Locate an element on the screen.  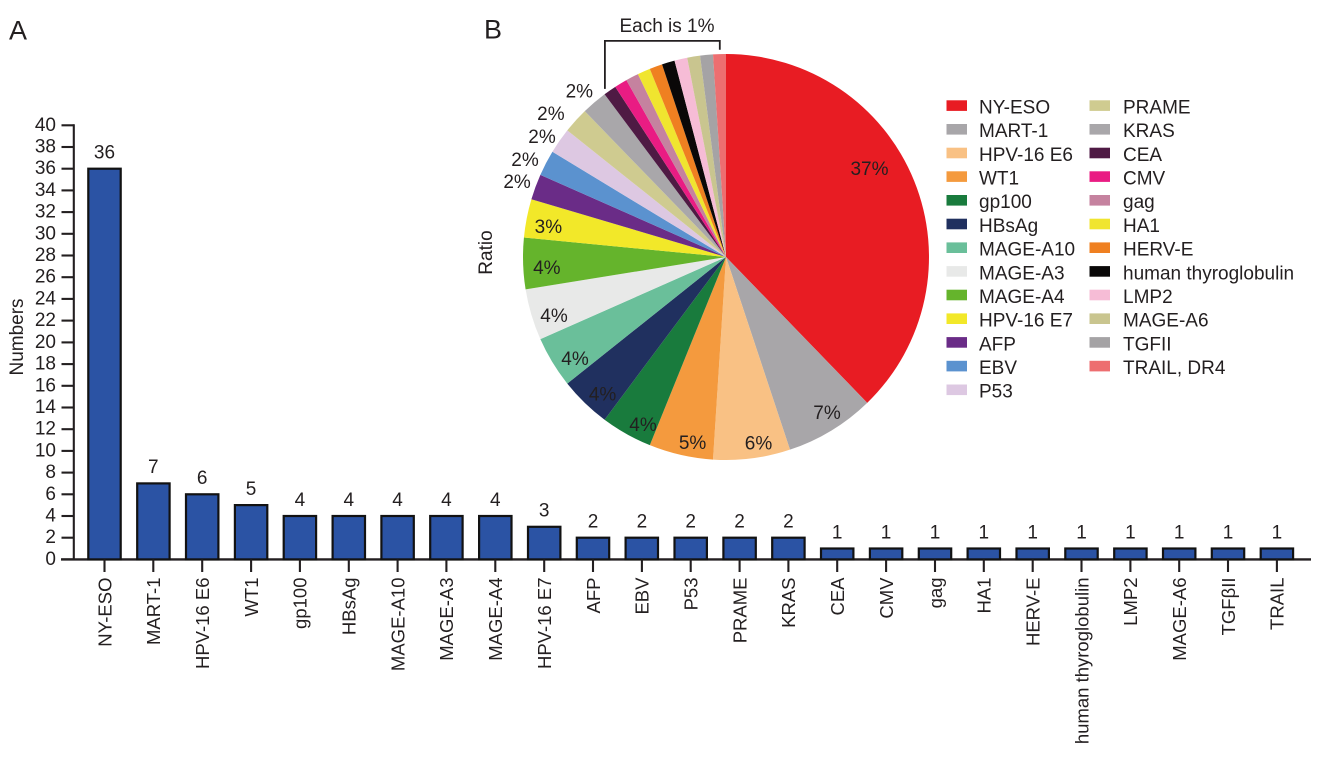
svg-text: 22 is located at coordinates (45, 320).